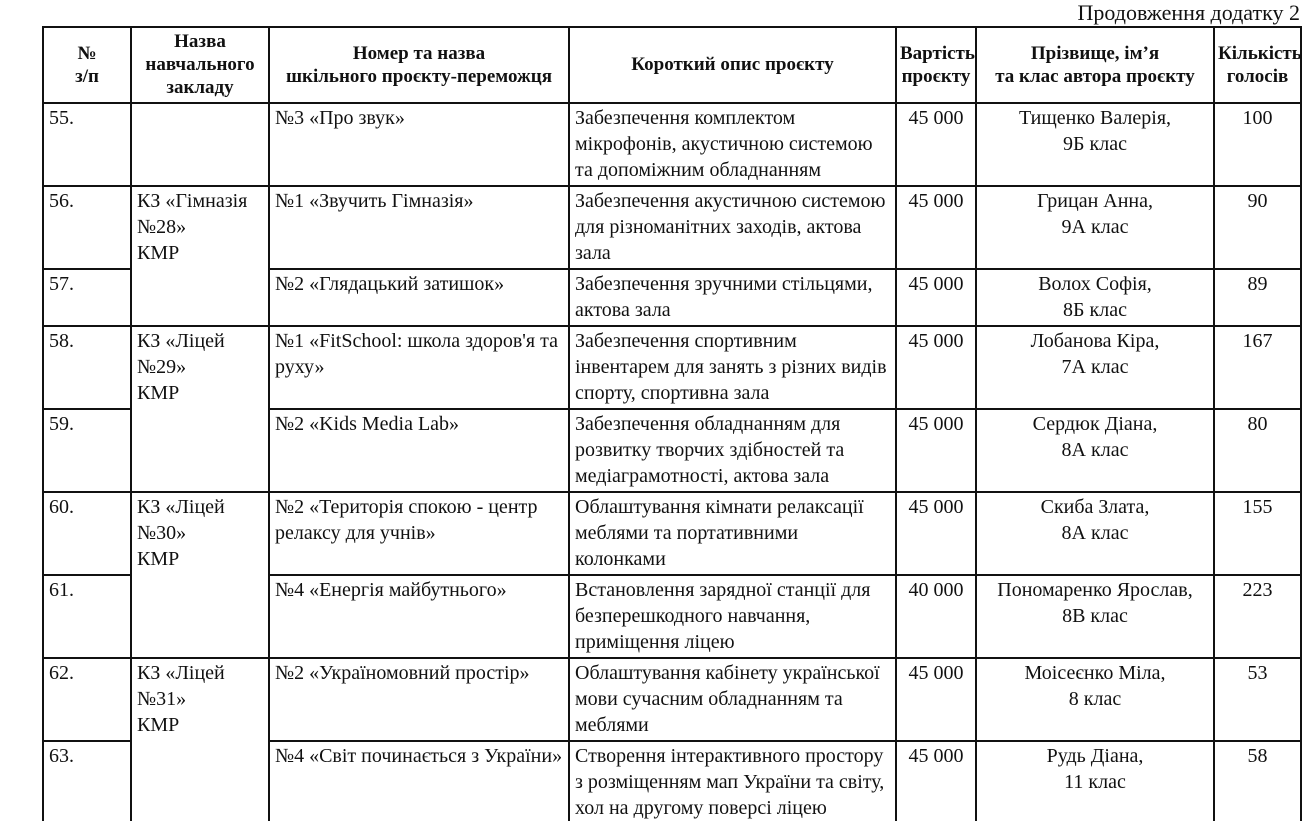  Describe the element at coordinates (732, 65) in the screenshot. I see `header-description: Короткий опис проєкту` at that location.